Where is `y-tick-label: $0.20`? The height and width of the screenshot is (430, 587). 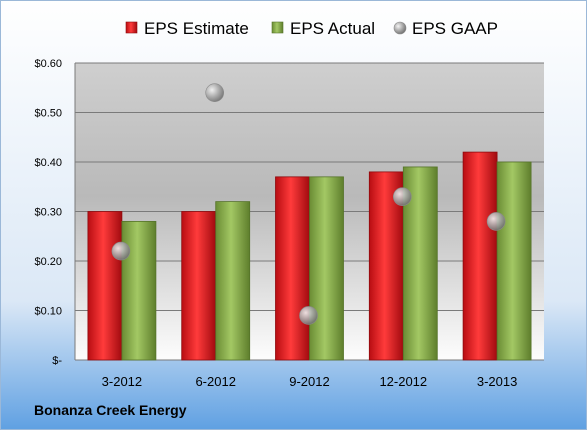
y-tick-label: $0.20 is located at coordinates (48, 262).